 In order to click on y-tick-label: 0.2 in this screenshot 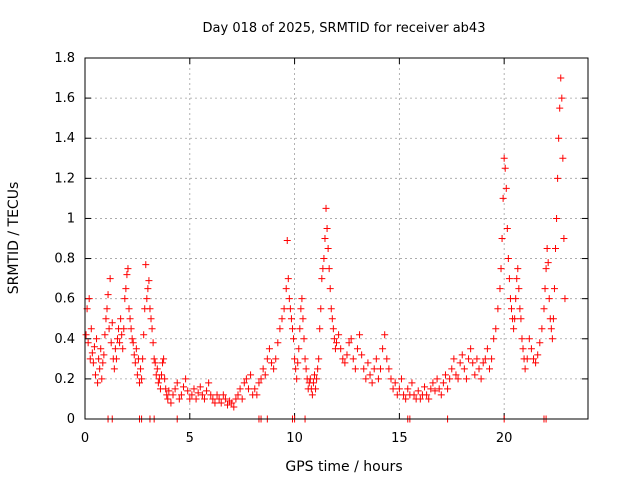, I will do `click(64, 379)`.